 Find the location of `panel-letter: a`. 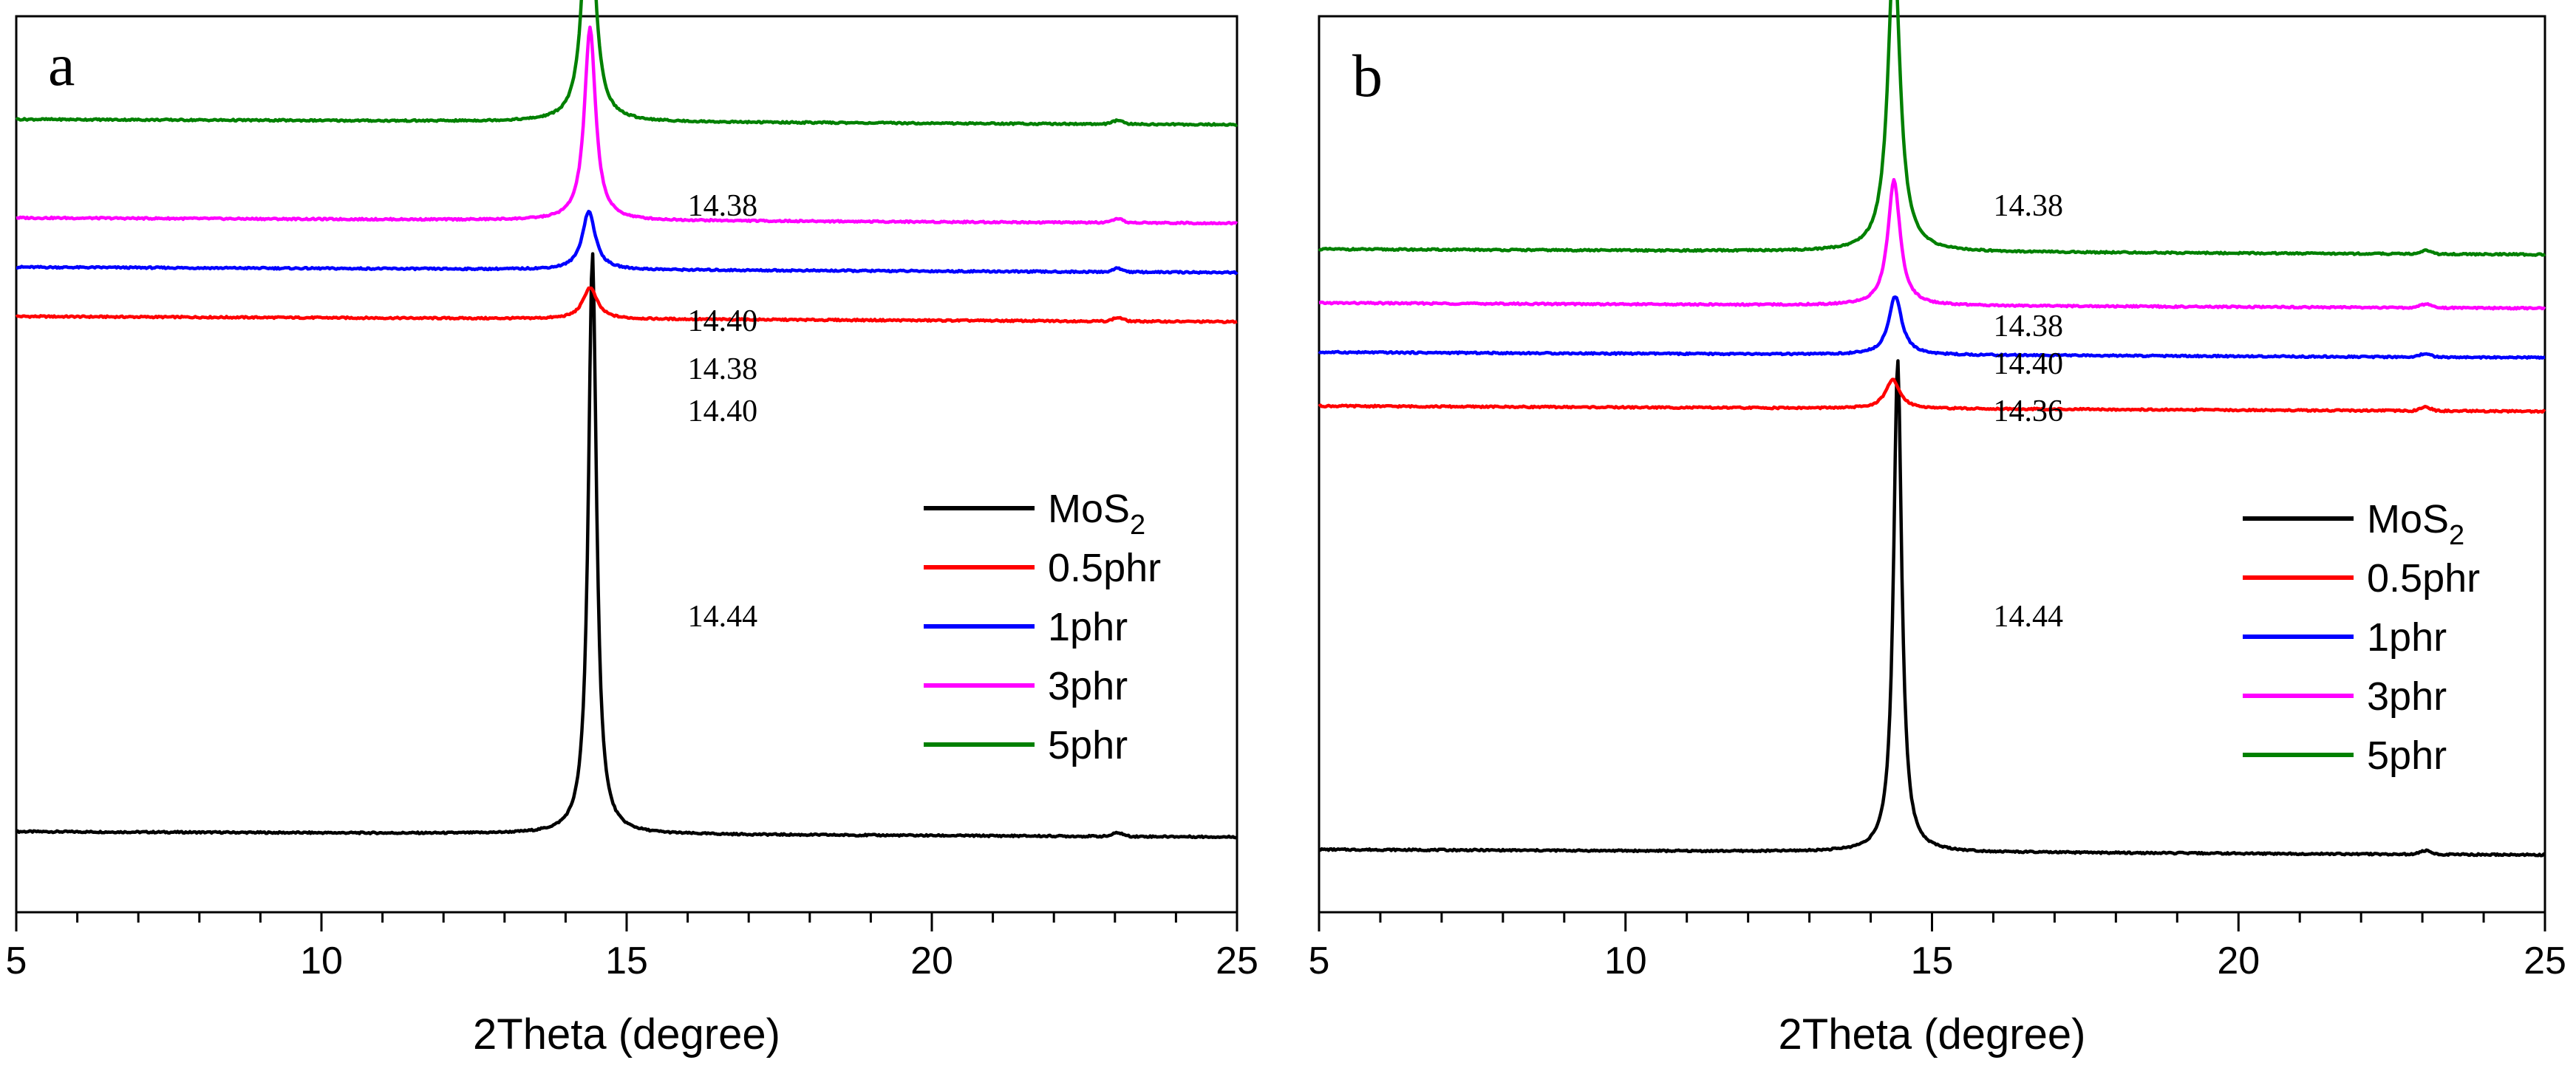

panel-letter: a is located at coordinates (61, 64).